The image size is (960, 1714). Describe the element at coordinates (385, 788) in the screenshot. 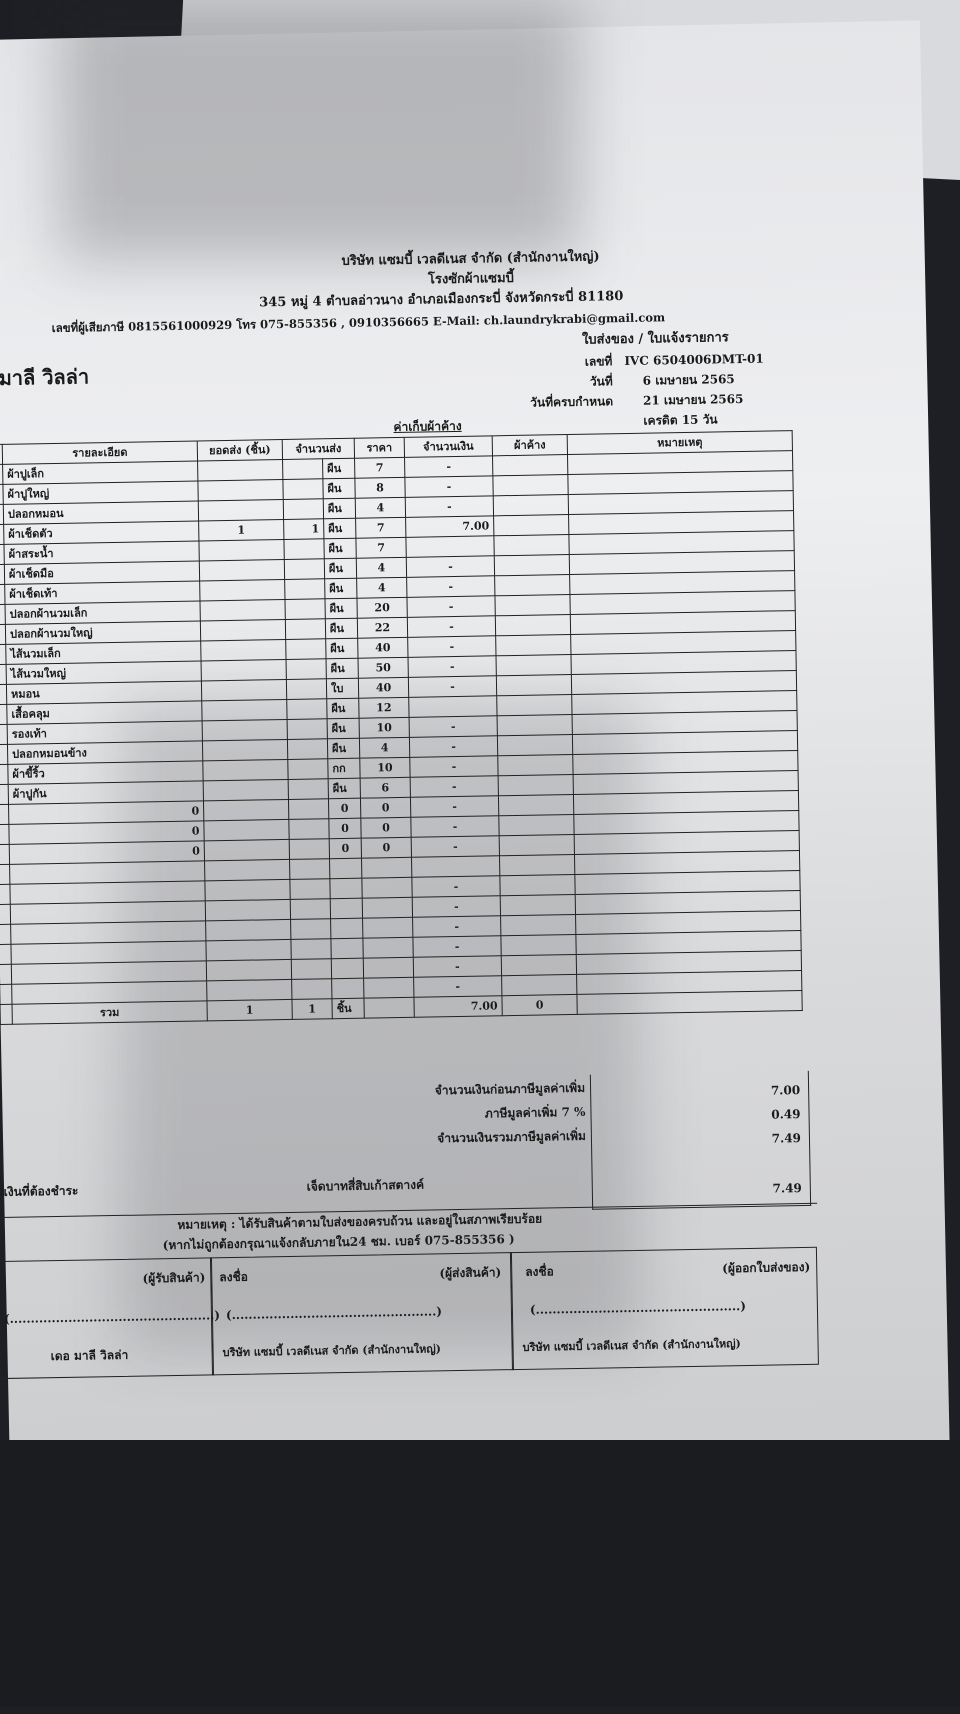

I see `item-price: 6` at that location.